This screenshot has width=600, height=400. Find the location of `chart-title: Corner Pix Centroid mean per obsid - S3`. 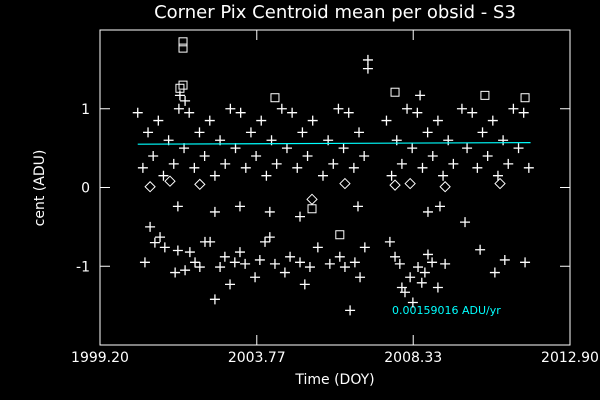

chart-title: Corner Pix Centroid mean per obsid - S3 is located at coordinates (335, 12).